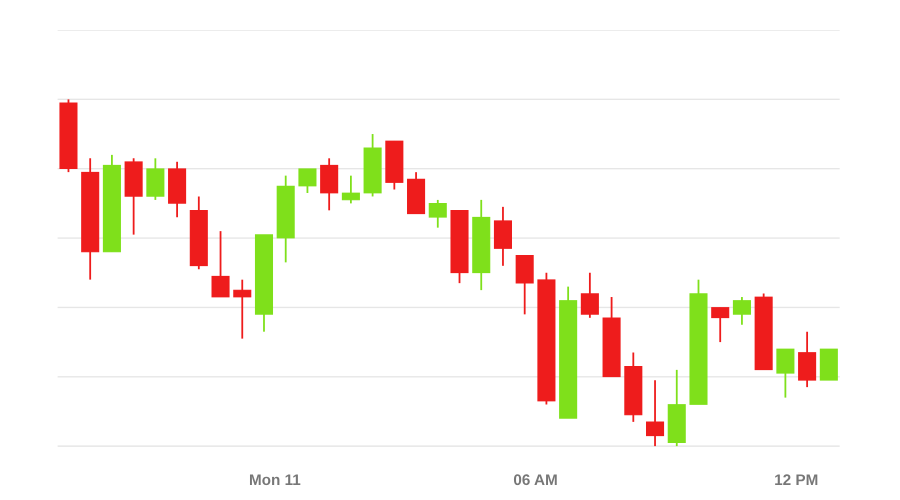  Describe the element at coordinates (535, 480) in the screenshot. I see `x-tick-label: 06 AM` at that location.